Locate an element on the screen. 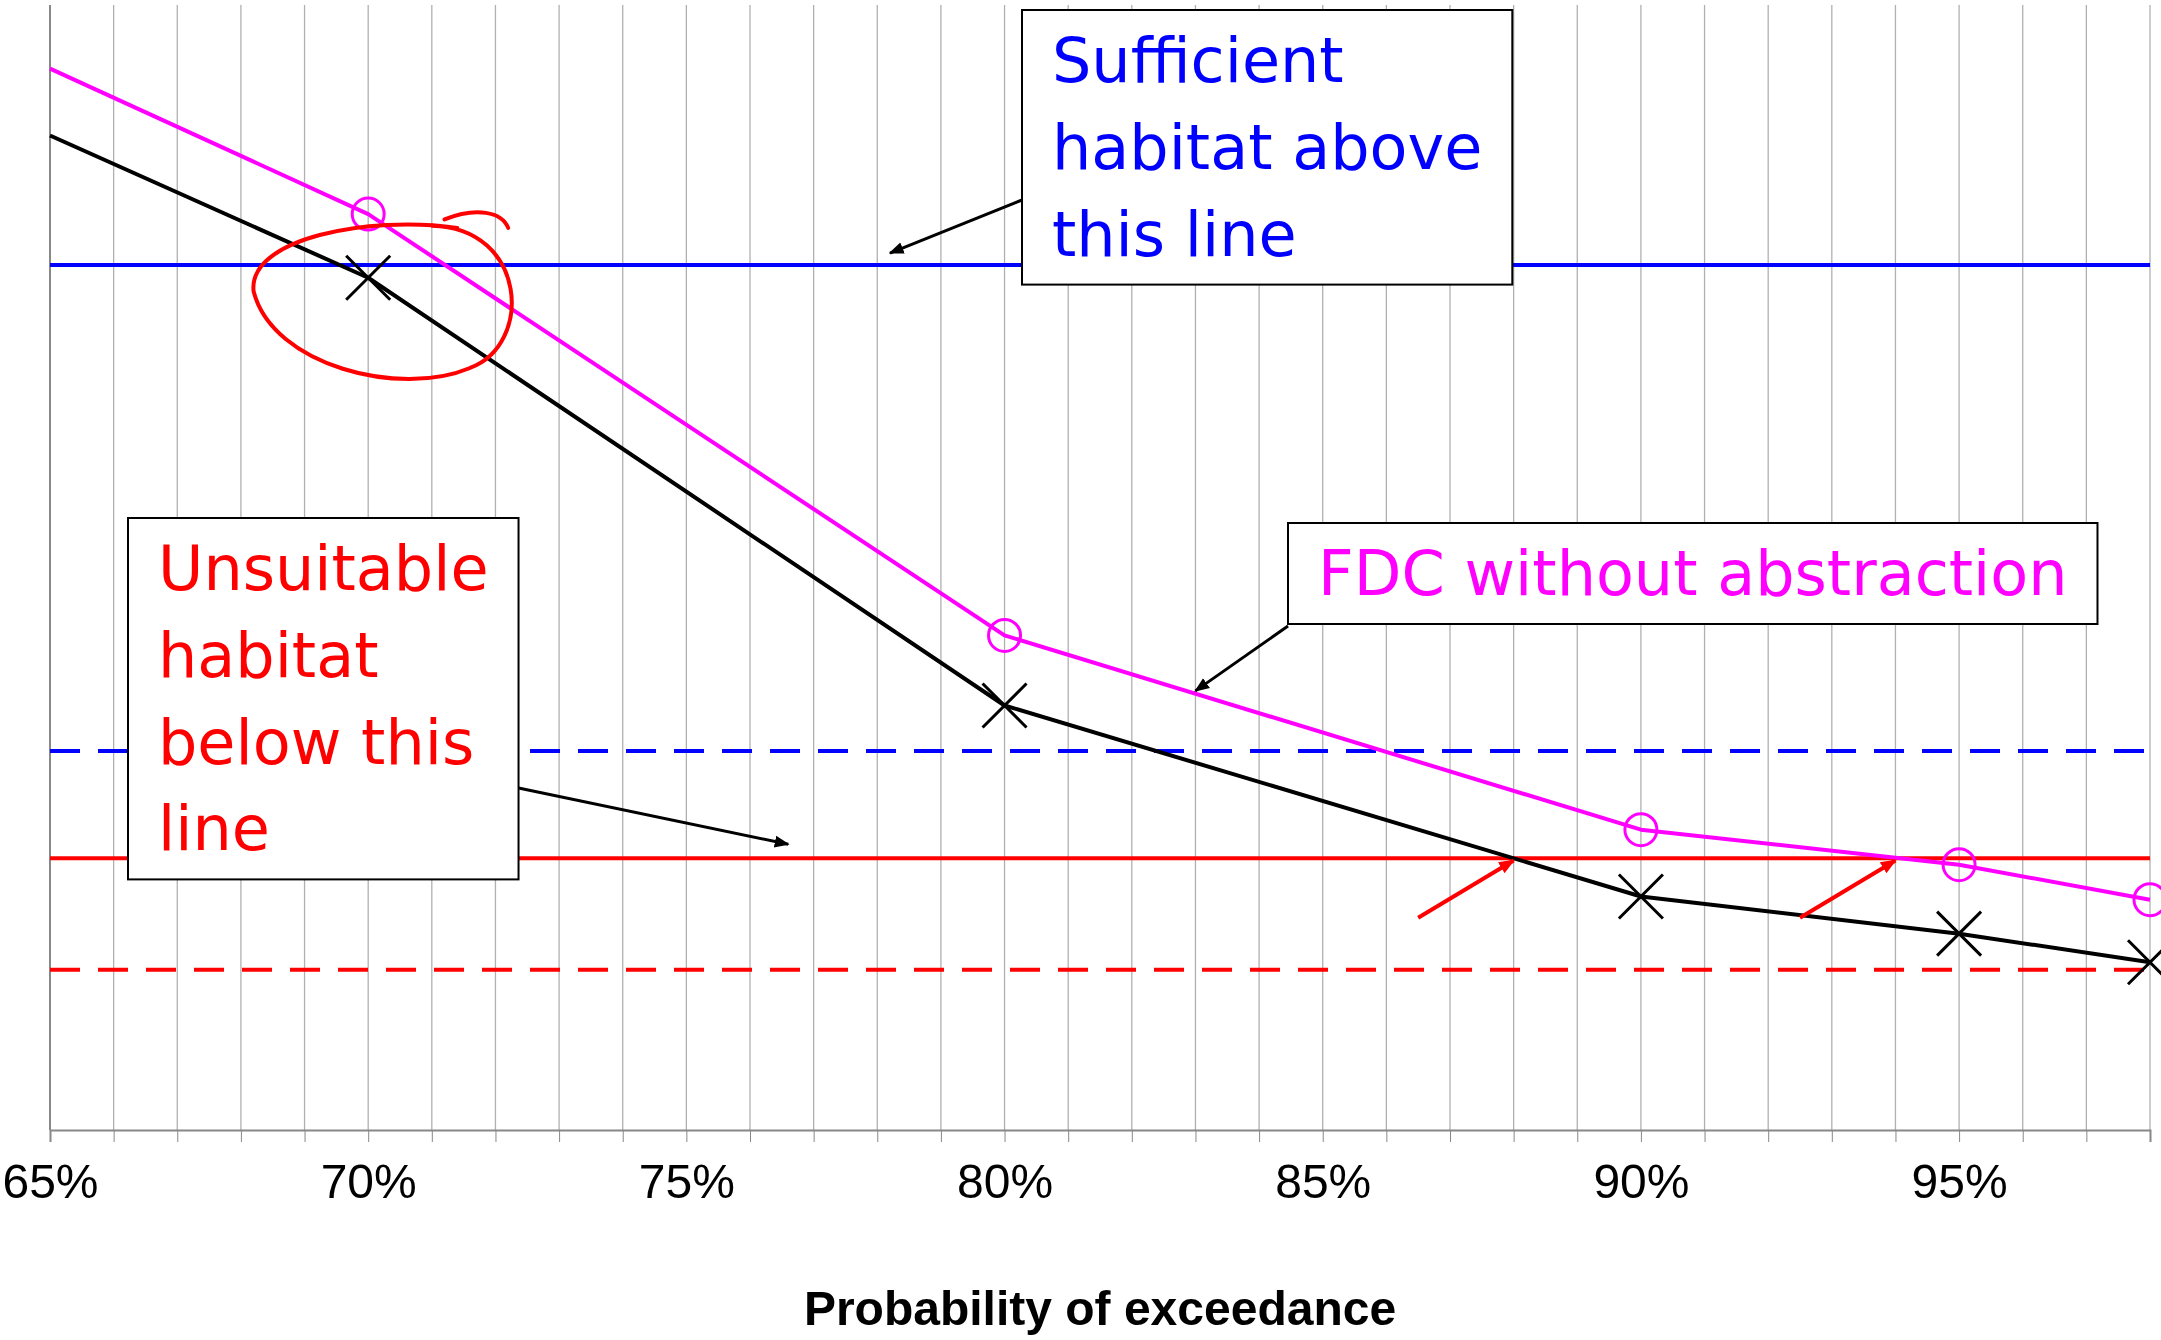  x-tick-label: 80% is located at coordinates (1005, 1182).